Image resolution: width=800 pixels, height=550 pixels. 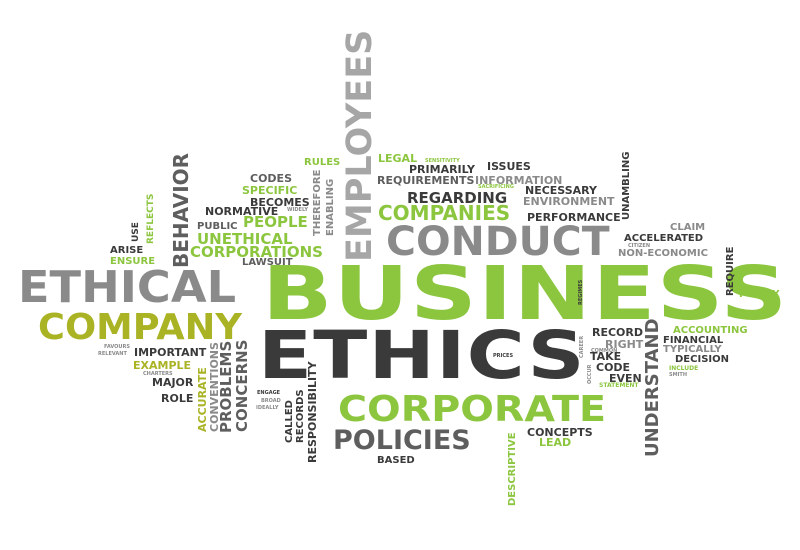 I want to click on word-rules: RULES, so click(x=322, y=162).